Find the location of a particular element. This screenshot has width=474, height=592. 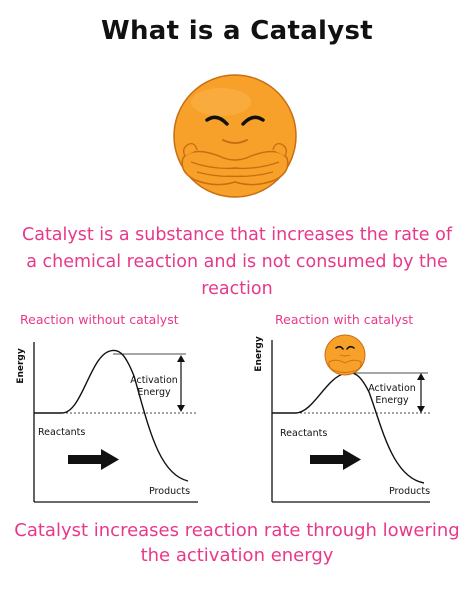

panel-title-with-catalyst: Reaction with catalyst is located at coordinates (344, 319).